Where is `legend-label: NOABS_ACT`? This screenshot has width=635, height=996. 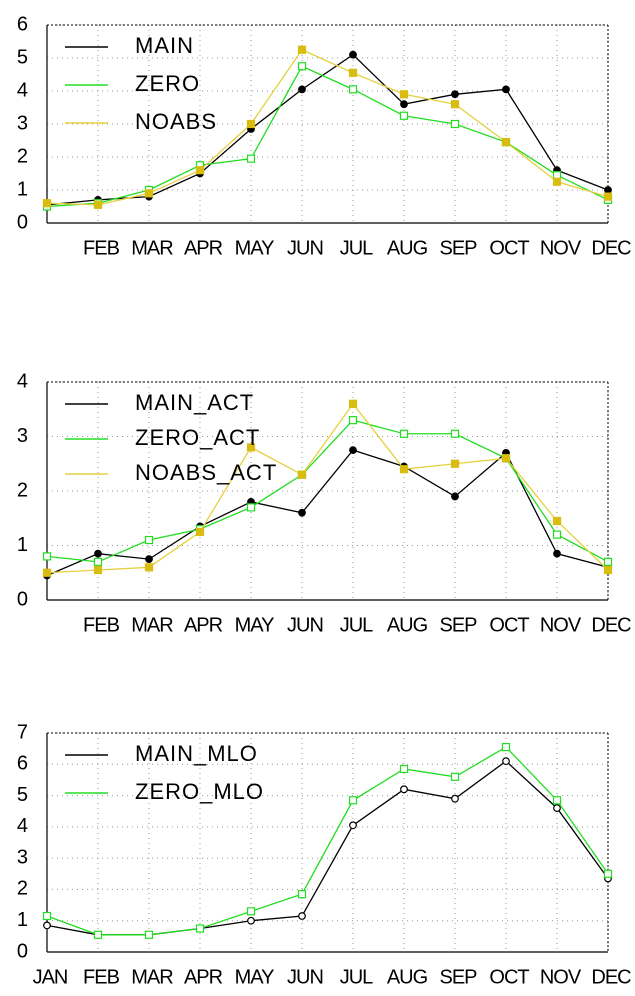
legend-label: NOABS_ACT is located at coordinates (206, 472).